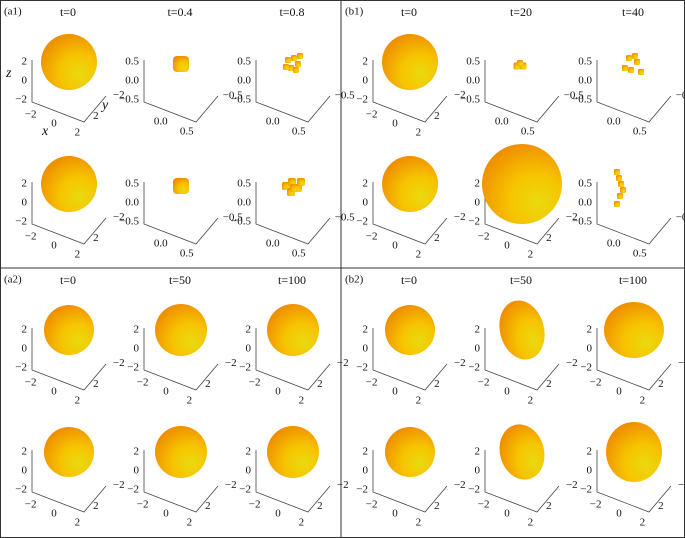  What do you see at coordinates (161, 244) in the screenshot?
I see `x-tick-label: 0.0` at bounding box center [161, 244].